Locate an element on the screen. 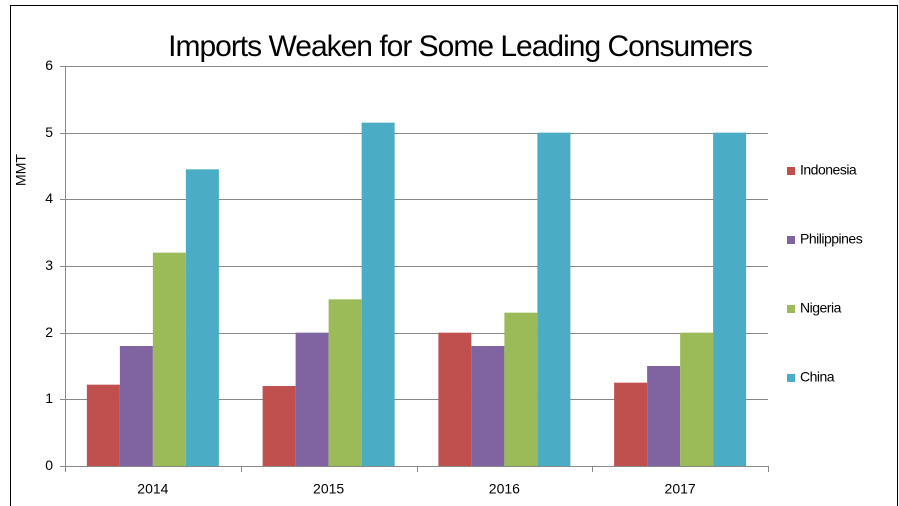 This screenshot has height=506, width=899. y-tick-label: 5 is located at coordinates (49, 132).